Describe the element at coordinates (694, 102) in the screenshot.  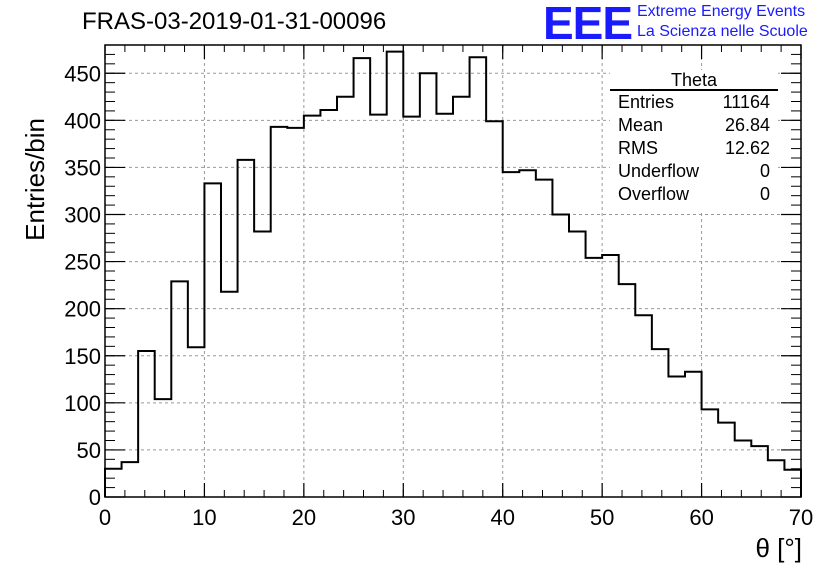
I see `stats-row-entries: Entries 11164` at that location.